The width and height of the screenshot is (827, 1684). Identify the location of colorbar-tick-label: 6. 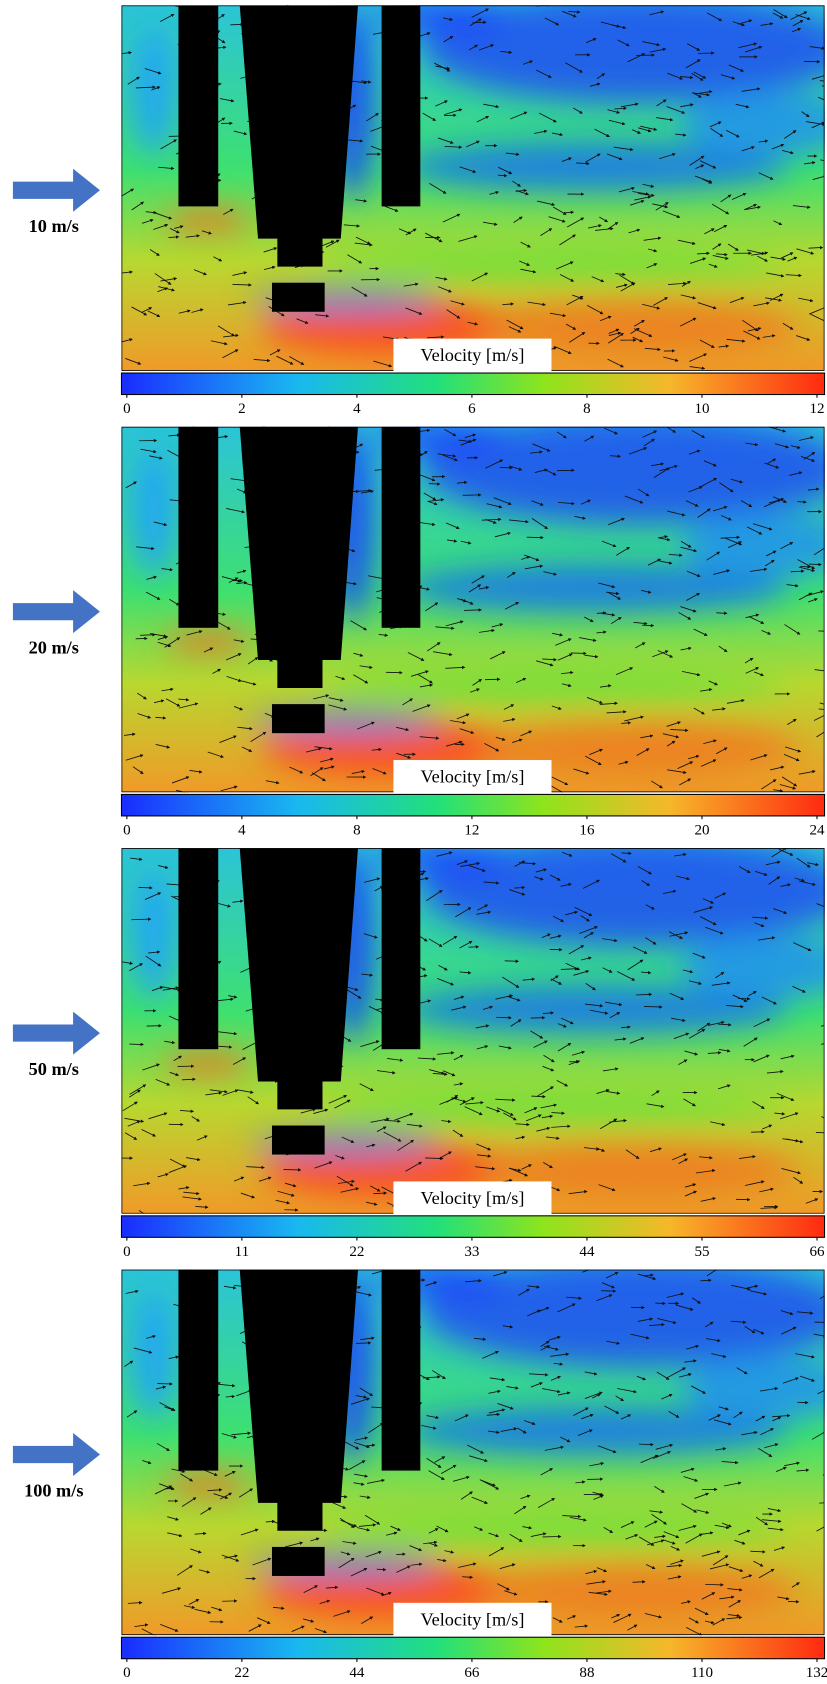
(472, 409).